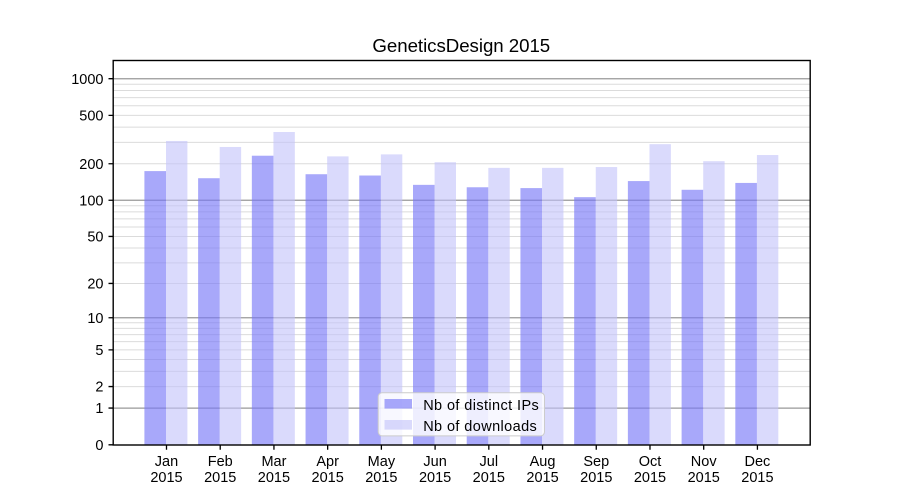 This screenshot has width=900, height=500. I want to click on svg-text: 200, so click(91, 165).